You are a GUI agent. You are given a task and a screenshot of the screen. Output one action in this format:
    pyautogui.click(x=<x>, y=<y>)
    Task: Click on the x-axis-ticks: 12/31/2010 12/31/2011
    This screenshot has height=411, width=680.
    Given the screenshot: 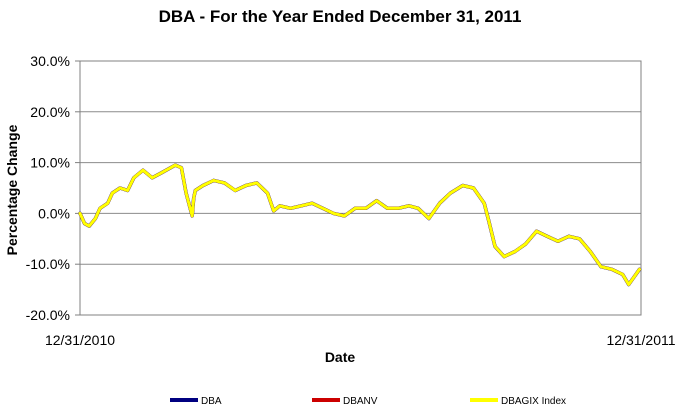 What is the action you would take?
    pyautogui.click(x=360, y=340)
    